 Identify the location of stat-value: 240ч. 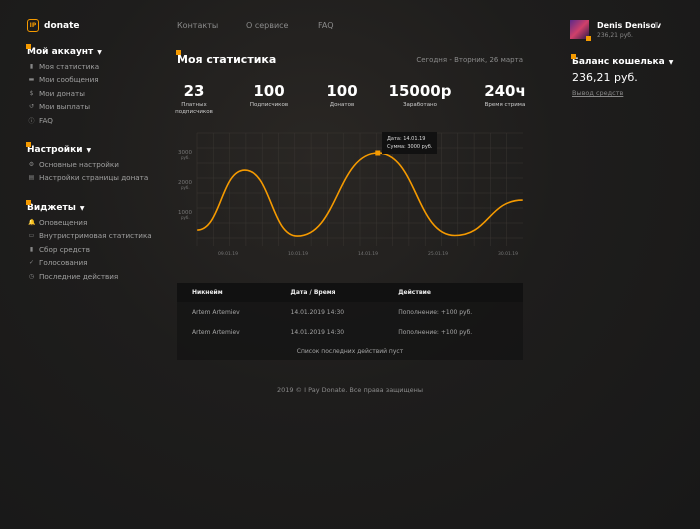
(505, 91).